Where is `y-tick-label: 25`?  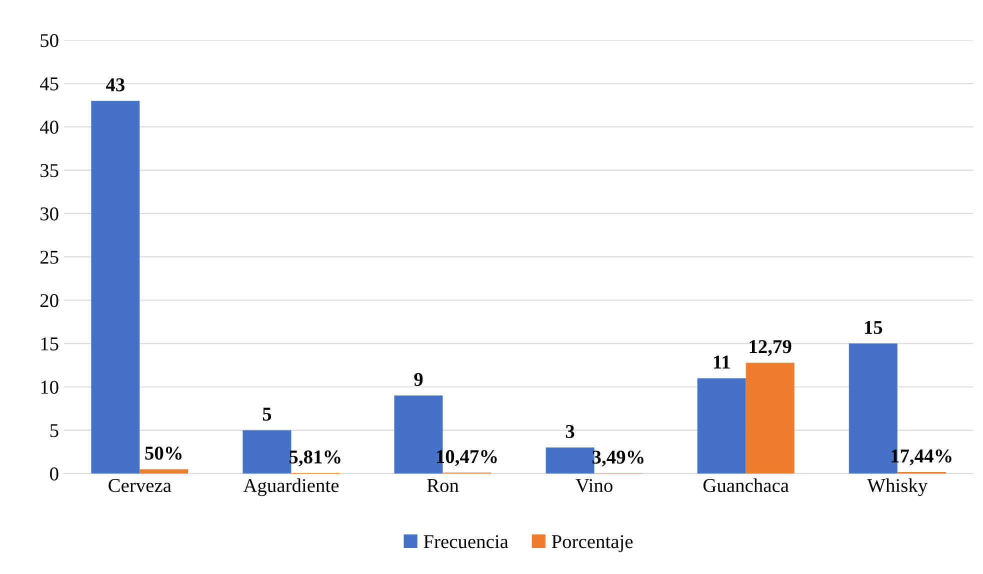
y-tick-label: 25 is located at coordinates (49, 257).